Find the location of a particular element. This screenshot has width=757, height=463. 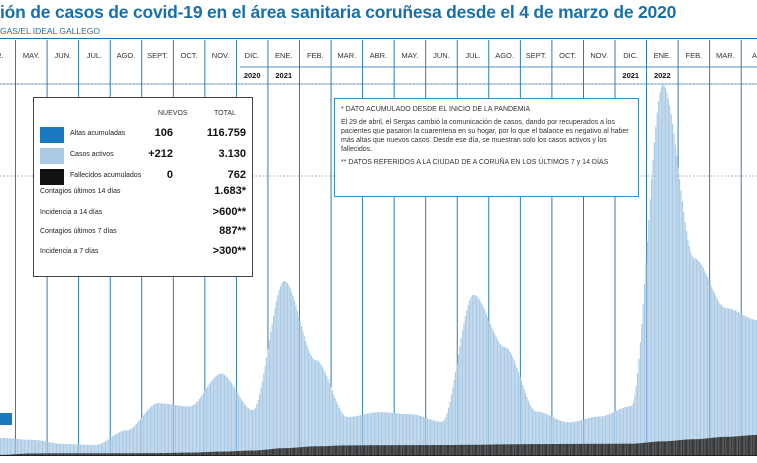

legend-row-altas: Altas acumuladas 106 116.759 is located at coordinates (143, 135).